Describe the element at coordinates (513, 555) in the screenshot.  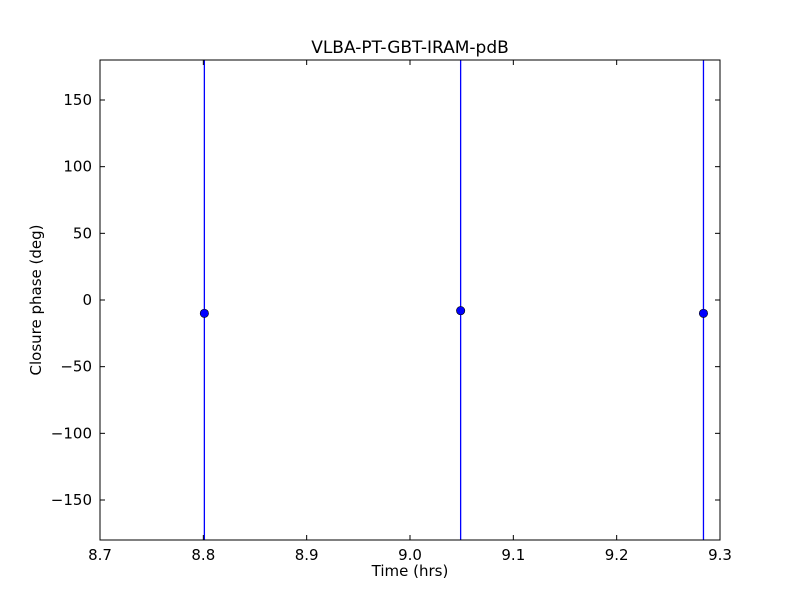
I see `x-tick-label: 9.1` at that location.